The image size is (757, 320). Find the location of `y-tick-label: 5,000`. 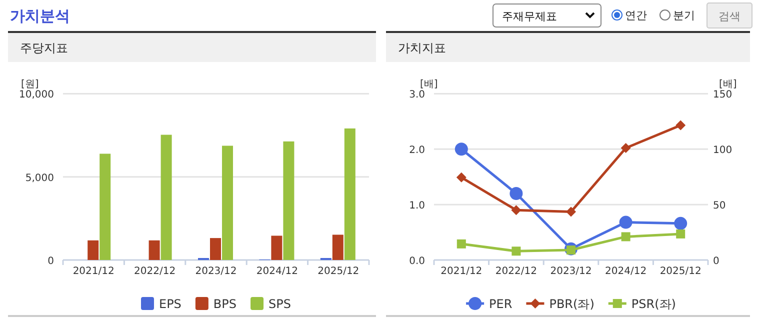

y-tick-label: 5,000 is located at coordinates (39, 178).